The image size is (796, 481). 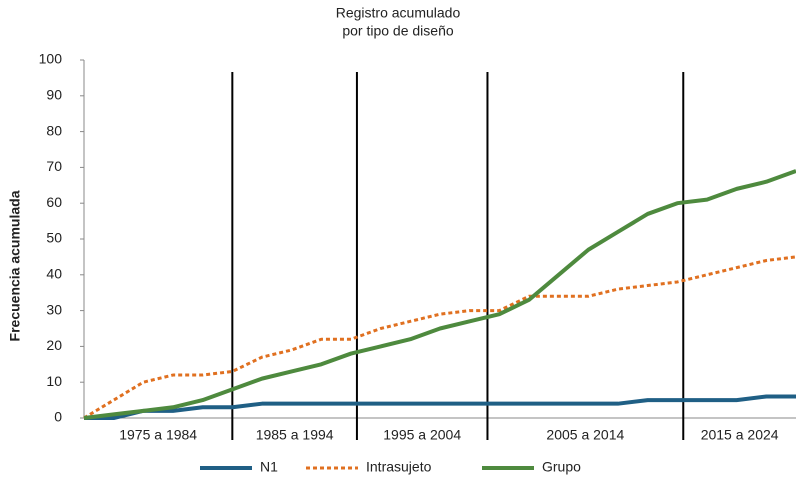 I want to click on y-axis-label: Frecuencia acumulada, so click(x=15, y=265).